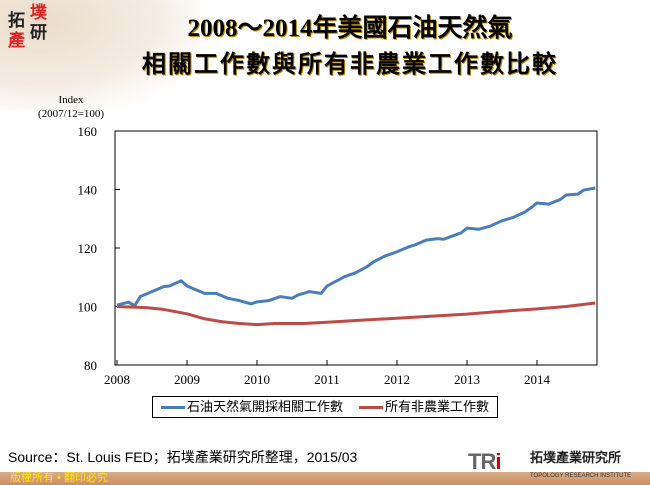  I want to click on y-tick-label: 140, so click(88, 190).